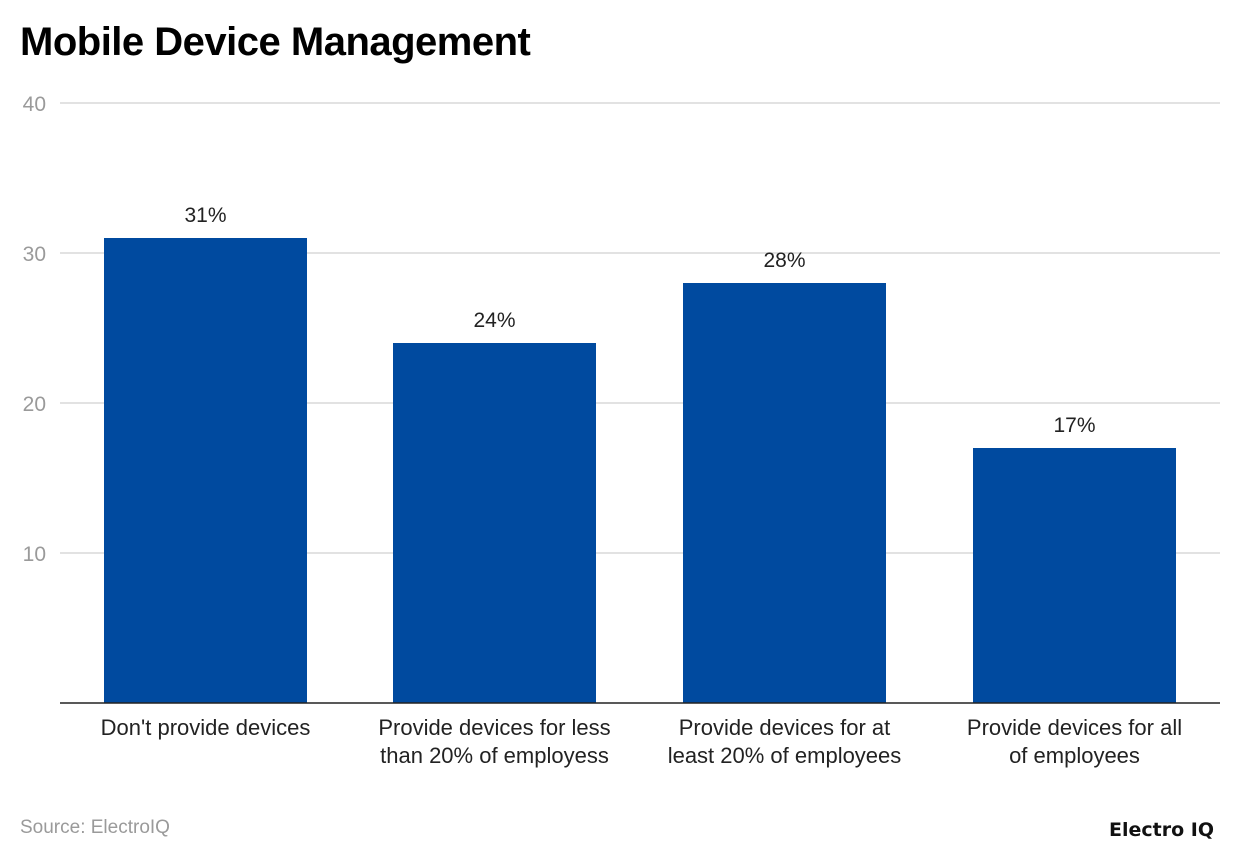 Image resolution: width=1240 pixels, height=862 pixels. What do you see at coordinates (34, 554) in the screenshot?
I see `y-tick-label: 10` at bounding box center [34, 554].